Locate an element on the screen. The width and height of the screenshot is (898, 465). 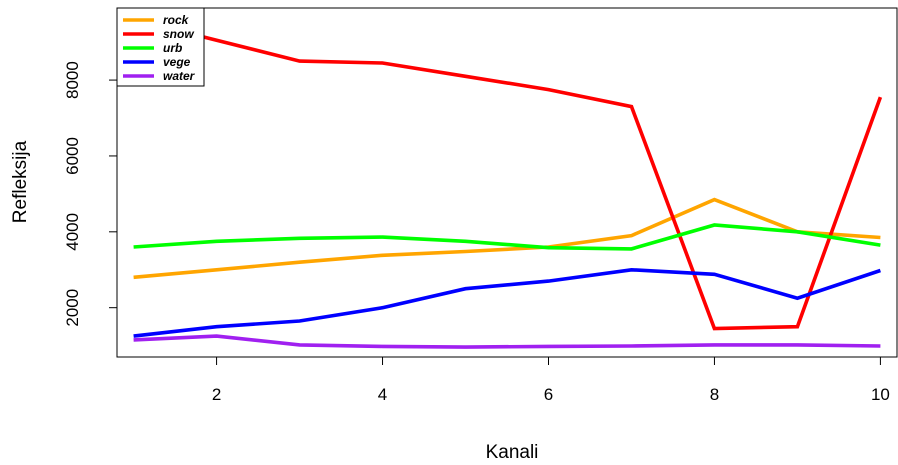
series-line-vege is located at coordinates (507, 302).